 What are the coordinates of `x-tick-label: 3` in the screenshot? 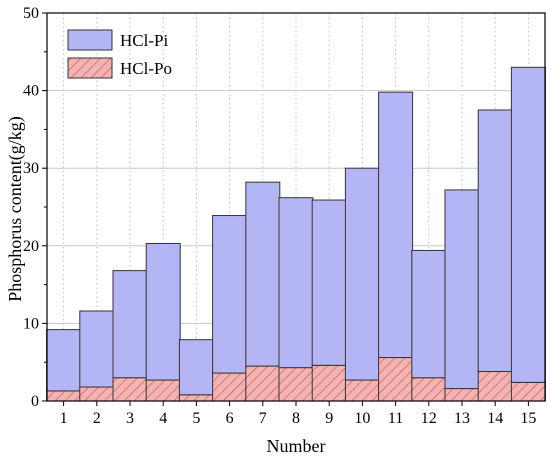 It's located at (130, 418).